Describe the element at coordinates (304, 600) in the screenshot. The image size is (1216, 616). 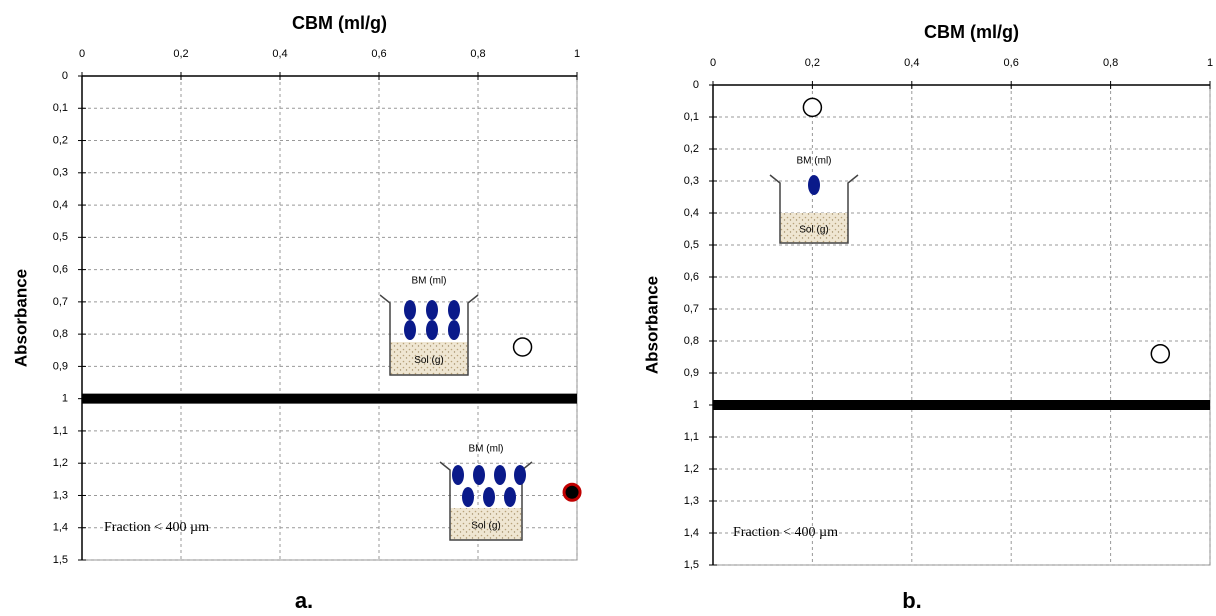
I see `caption: a.` at that location.